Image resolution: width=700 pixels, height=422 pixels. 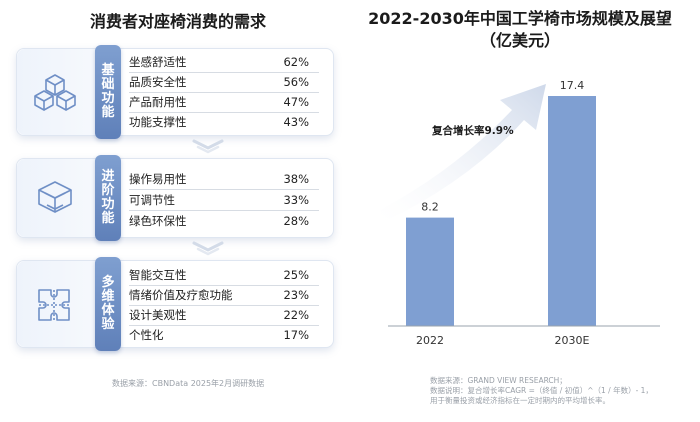 I want to click on x-tick-label: 2030E, so click(x=572, y=340).